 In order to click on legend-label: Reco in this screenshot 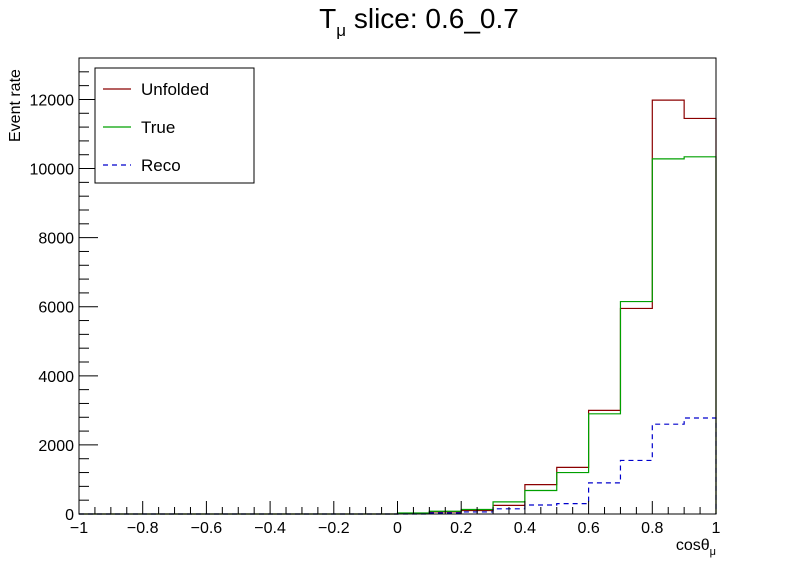, I will do `click(161, 165)`.